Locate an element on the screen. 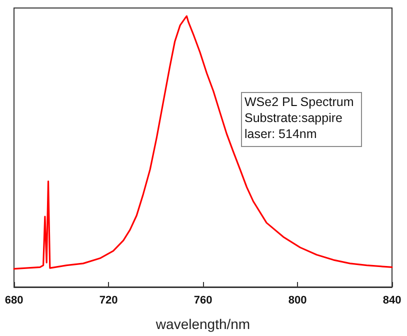 This screenshot has width=407, height=336. x-tick-label: 760 is located at coordinates (203, 300).